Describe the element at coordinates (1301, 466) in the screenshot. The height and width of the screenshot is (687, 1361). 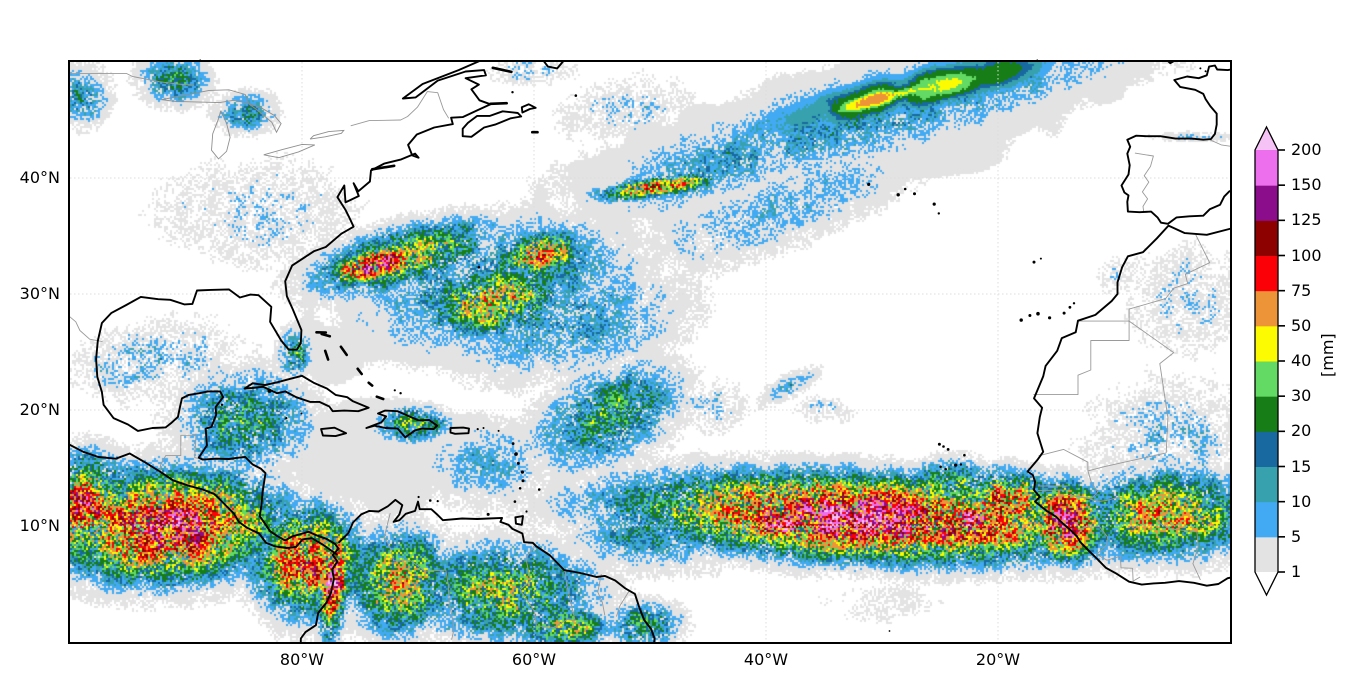
I see `colorbar-tick-label: 15` at that location.